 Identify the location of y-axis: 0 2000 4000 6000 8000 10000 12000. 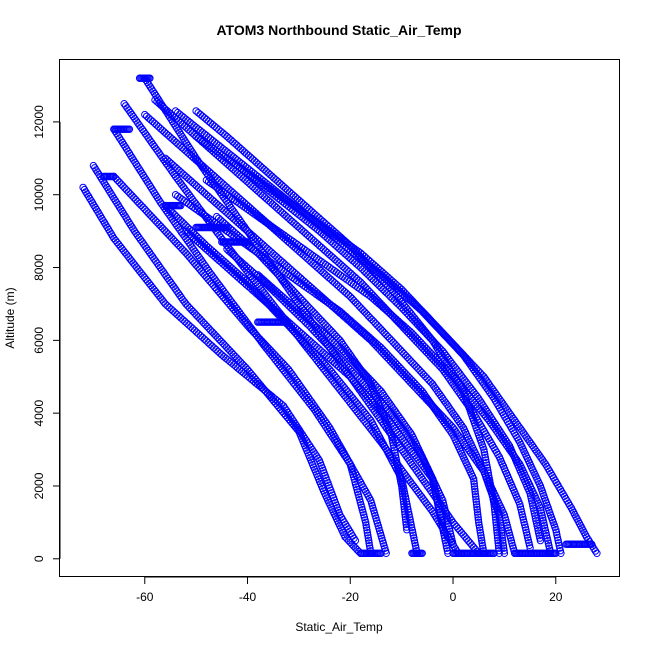
(46, 333).